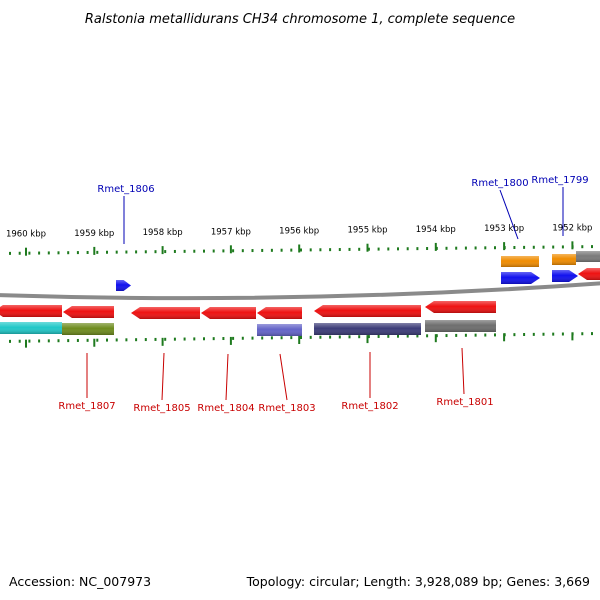  I want to click on gene-arrow-rmet-1807-shading, so click(31, 311).